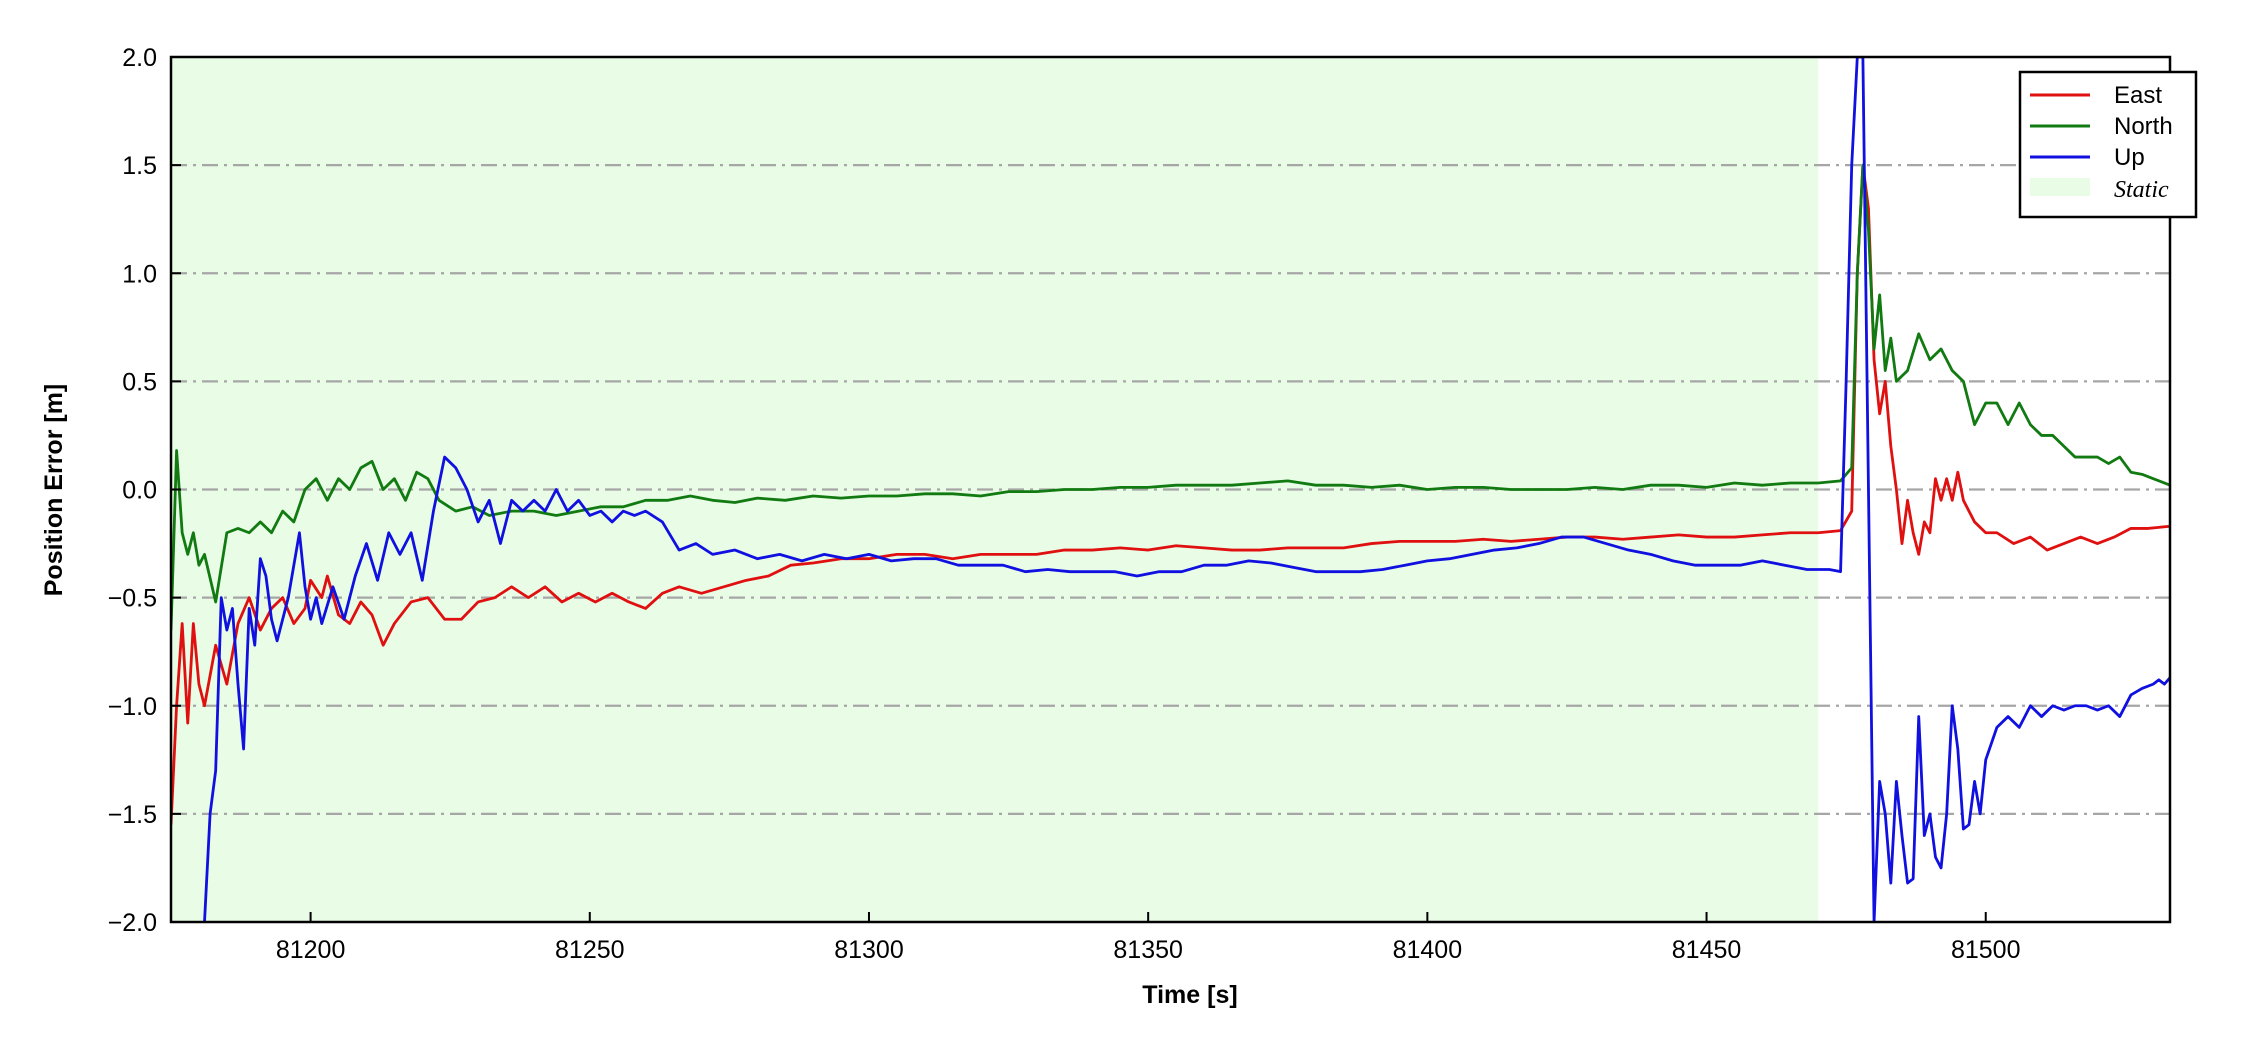  Describe the element at coordinates (869, 950) in the screenshot. I see `x-tick-label-2: 81300` at that location.